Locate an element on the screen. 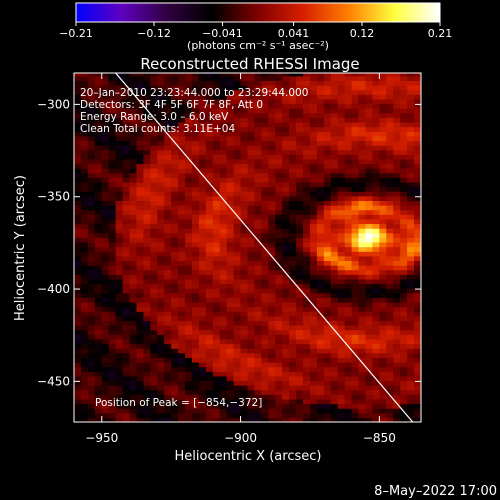 Image resolution: width=500 pixels, height=500 pixels. annotation-peak-position: Position of Peak = [−854,−372] is located at coordinates (179, 403).